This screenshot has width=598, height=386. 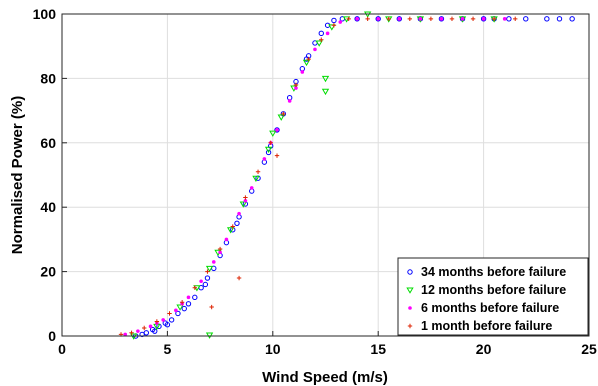 What do you see at coordinates (410, 326) in the screenshot?
I see `legend-marker-1-month` at bounding box center [410, 326].